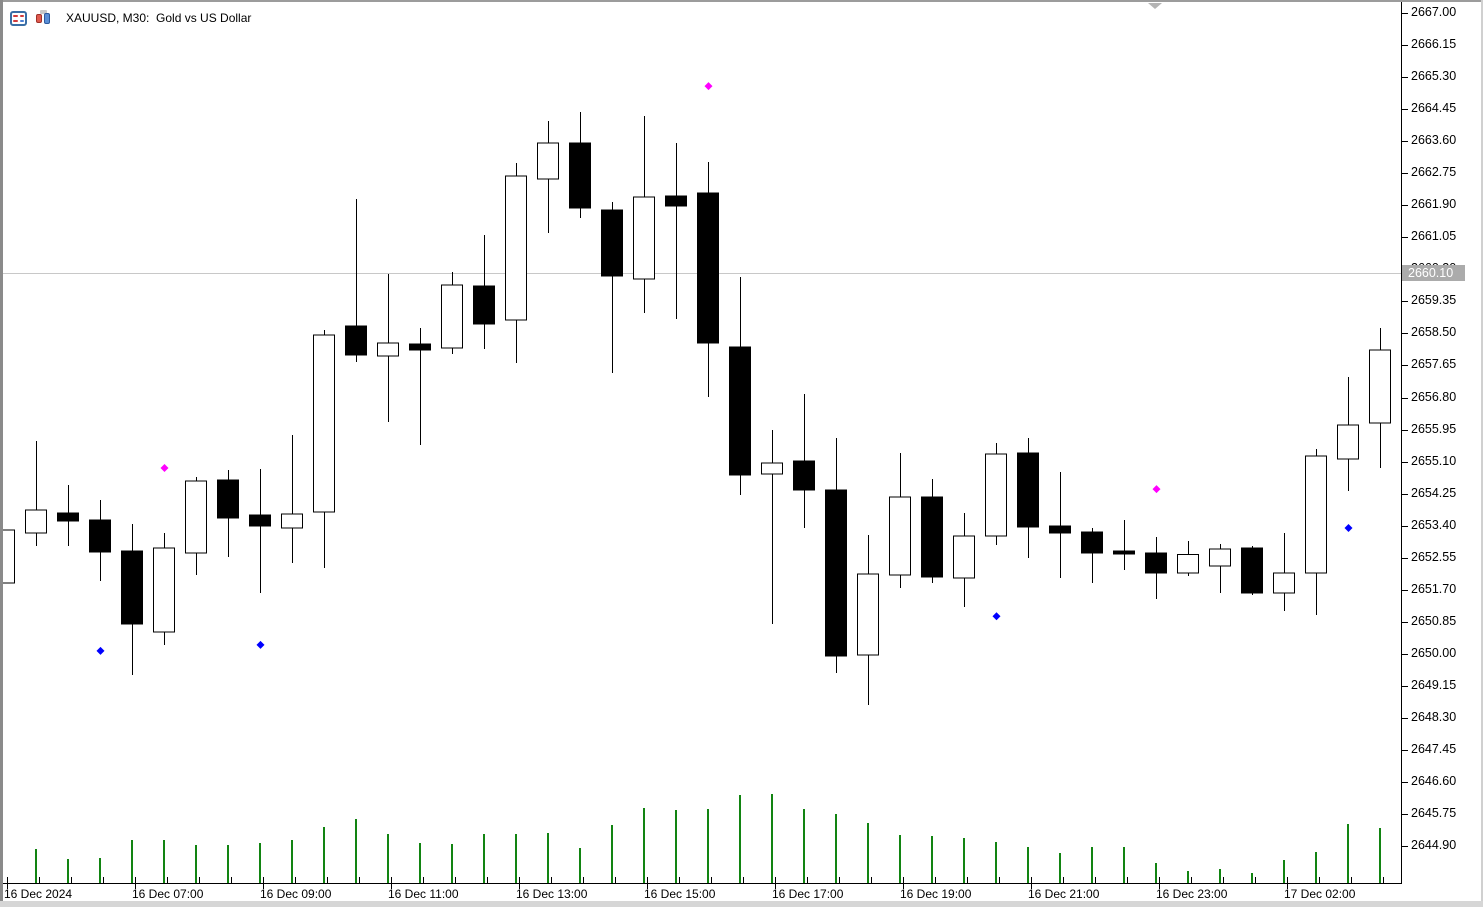 The height and width of the screenshot is (907, 1483). What do you see at coordinates (1434, 781) in the screenshot?
I see `price-tick-label: 2646.60` at bounding box center [1434, 781].